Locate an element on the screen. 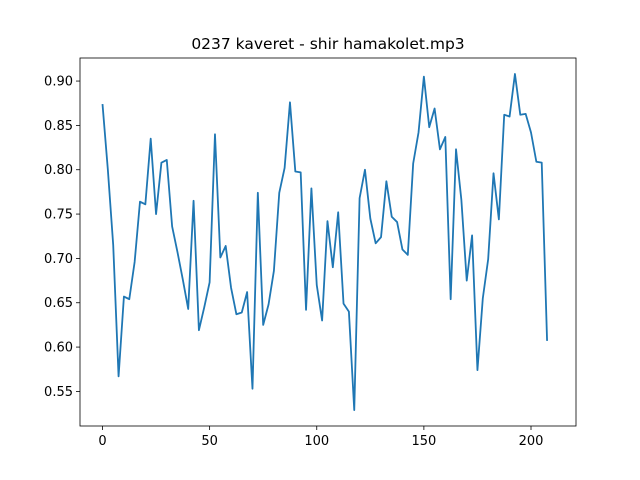 The image size is (640, 480). chart-title: 0237 kaveret - shir hamakolet.mp3 is located at coordinates (327, 44).